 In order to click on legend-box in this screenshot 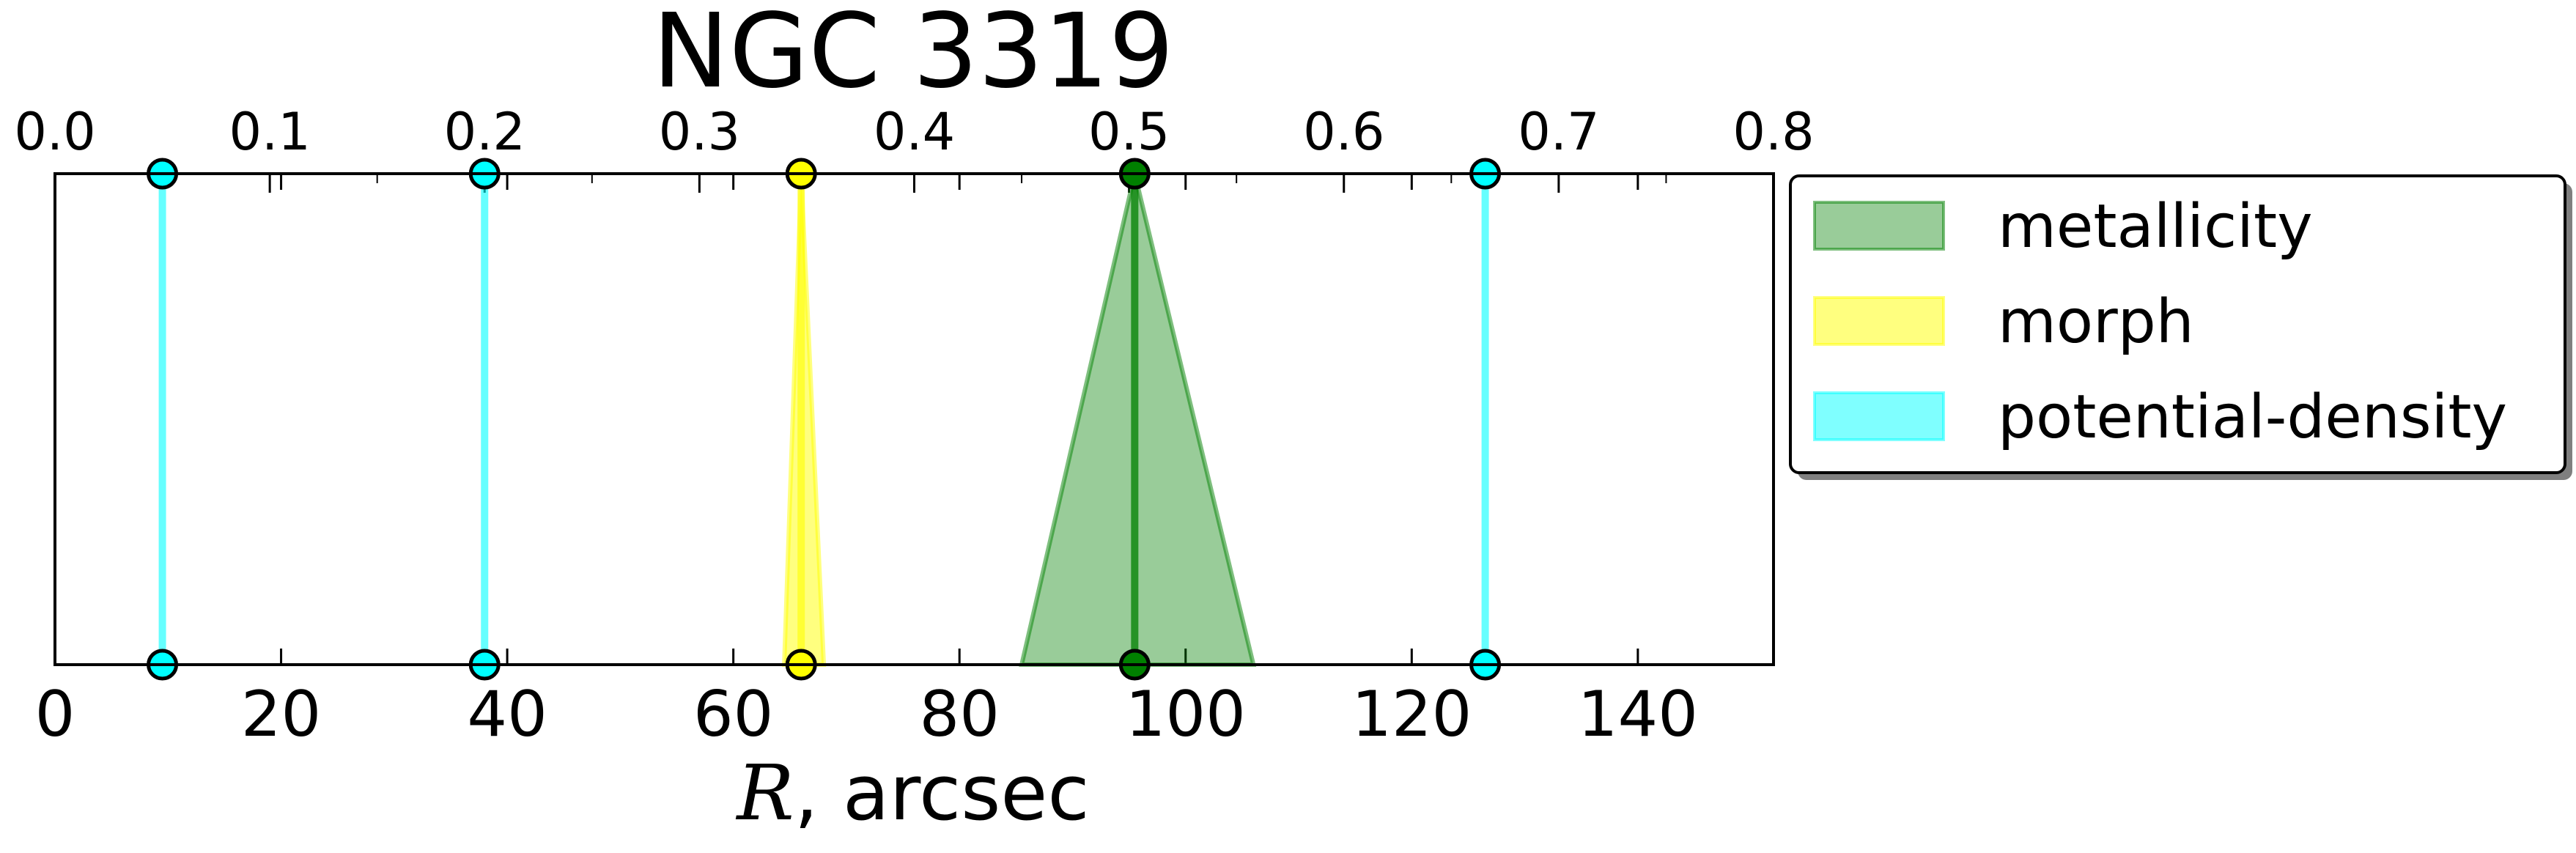, I will do `click(2177, 324)`.